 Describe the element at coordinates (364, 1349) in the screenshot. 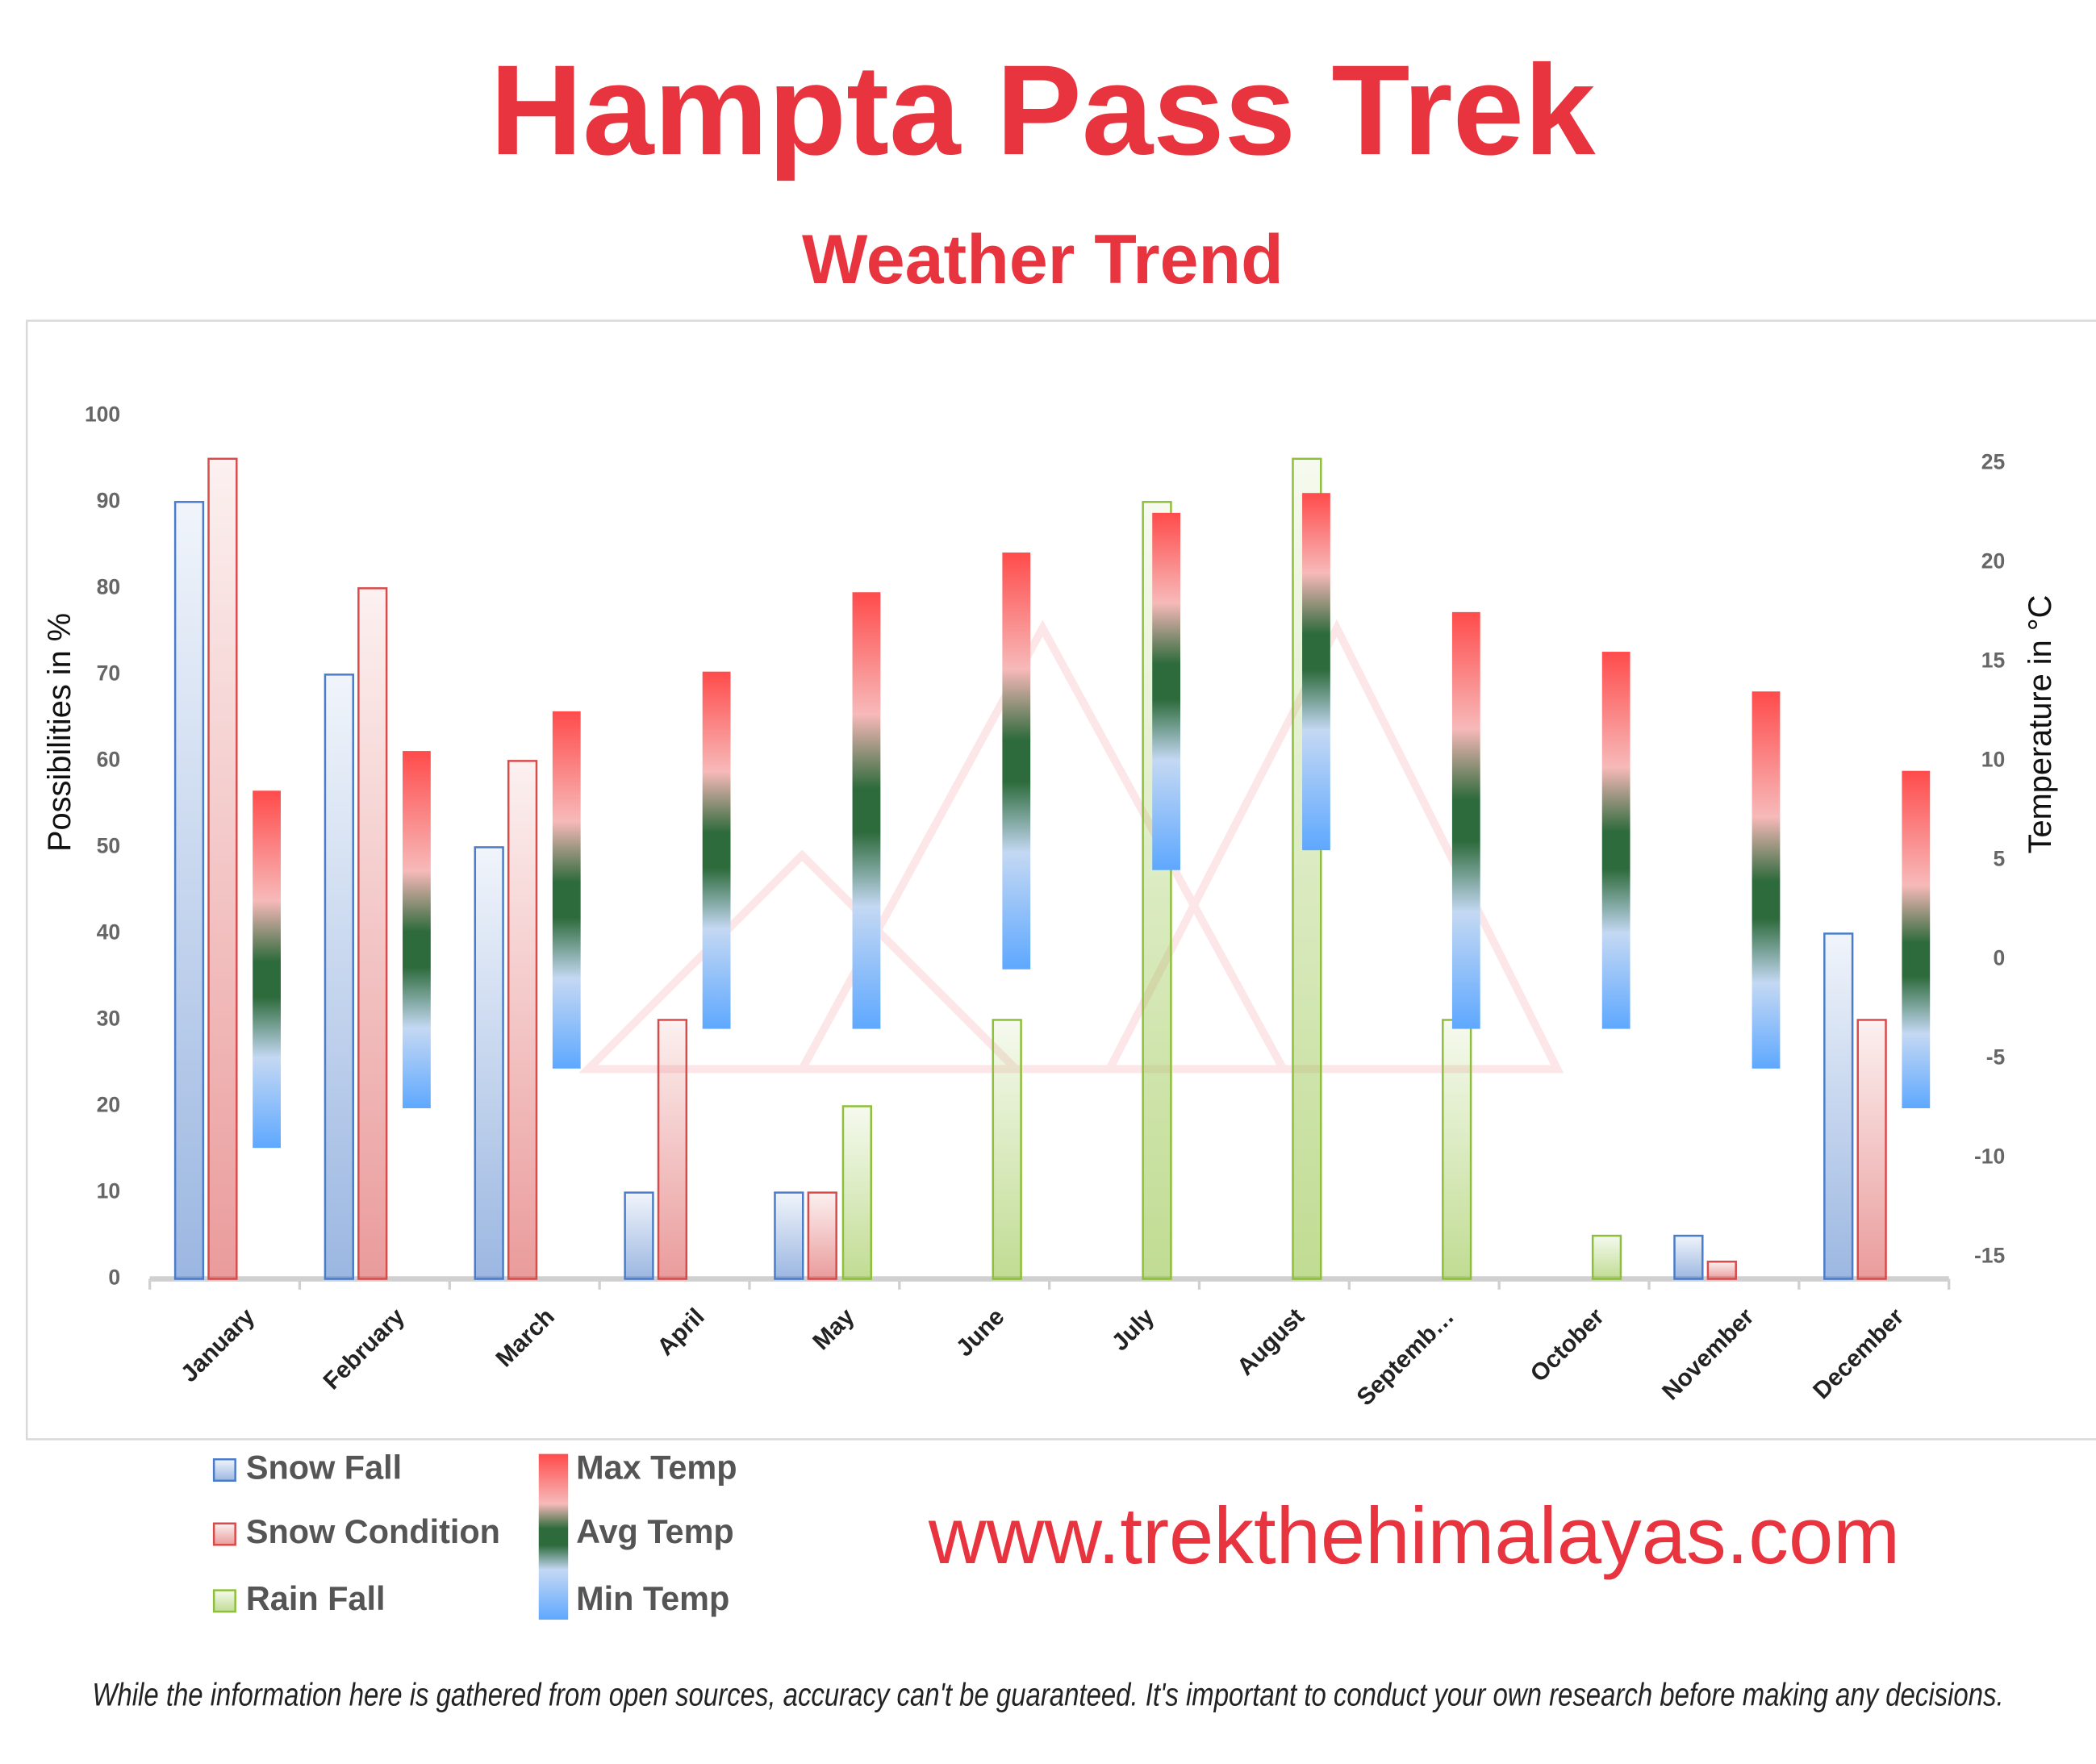

I see `x-tick-label: February` at that location.